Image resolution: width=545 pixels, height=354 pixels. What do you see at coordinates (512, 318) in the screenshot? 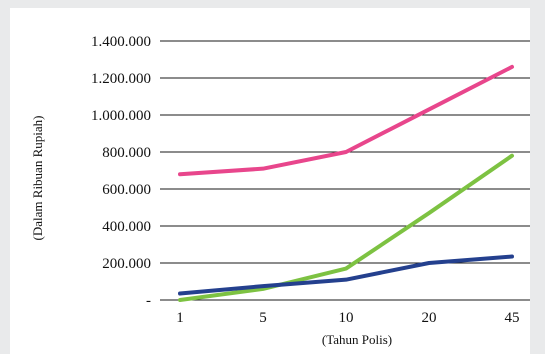
I see `x-tick-label: 45` at bounding box center [512, 318].